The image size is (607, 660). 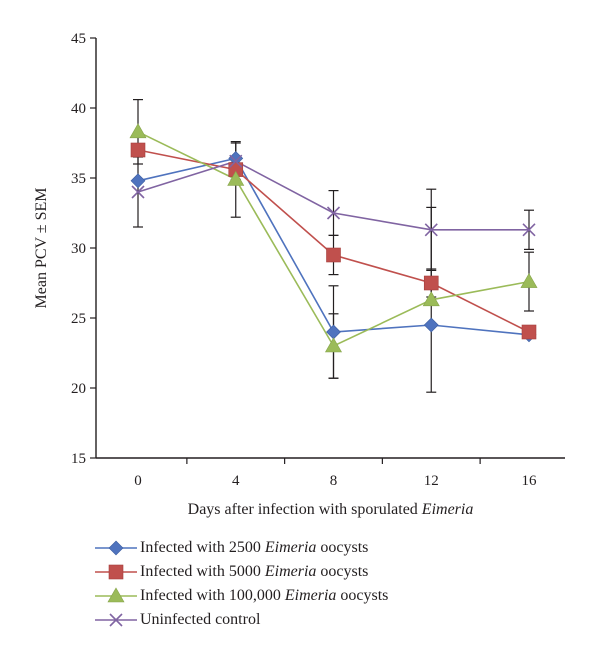 I want to click on legend-item-2500: Infected with 2500 Eimeria oocysts, so click(x=241, y=548).